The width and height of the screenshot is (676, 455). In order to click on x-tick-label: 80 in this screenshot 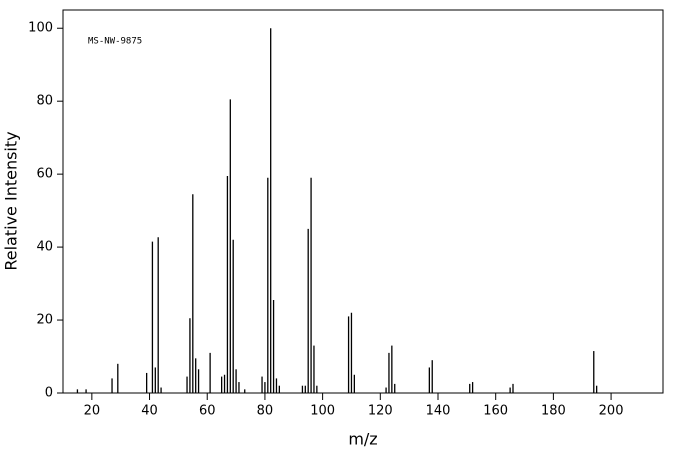, I will do `click(265, 411)`.